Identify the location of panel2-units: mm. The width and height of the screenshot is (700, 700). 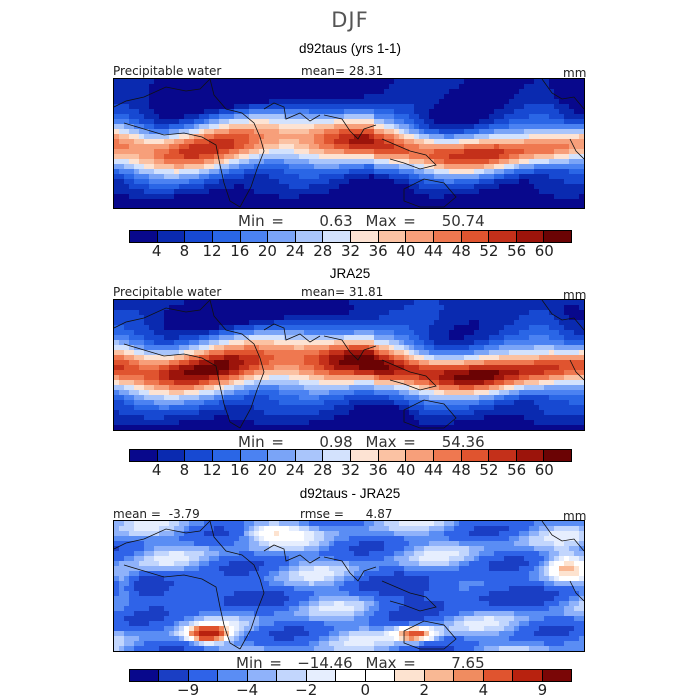
(575, 295).